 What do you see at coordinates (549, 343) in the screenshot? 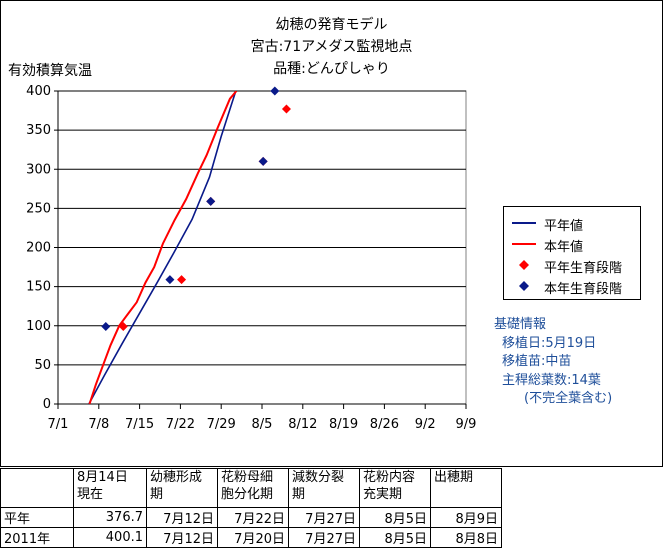
I see `info-line: 移植日:5月19日` at bounding box center [549, 343].